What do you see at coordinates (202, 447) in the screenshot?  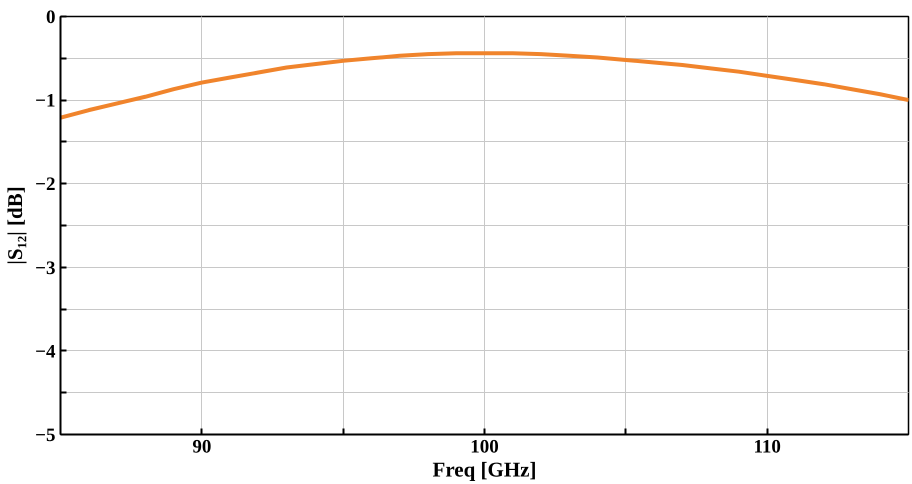 I see `x-tick-label: 90` at bounding box center [202, 447].